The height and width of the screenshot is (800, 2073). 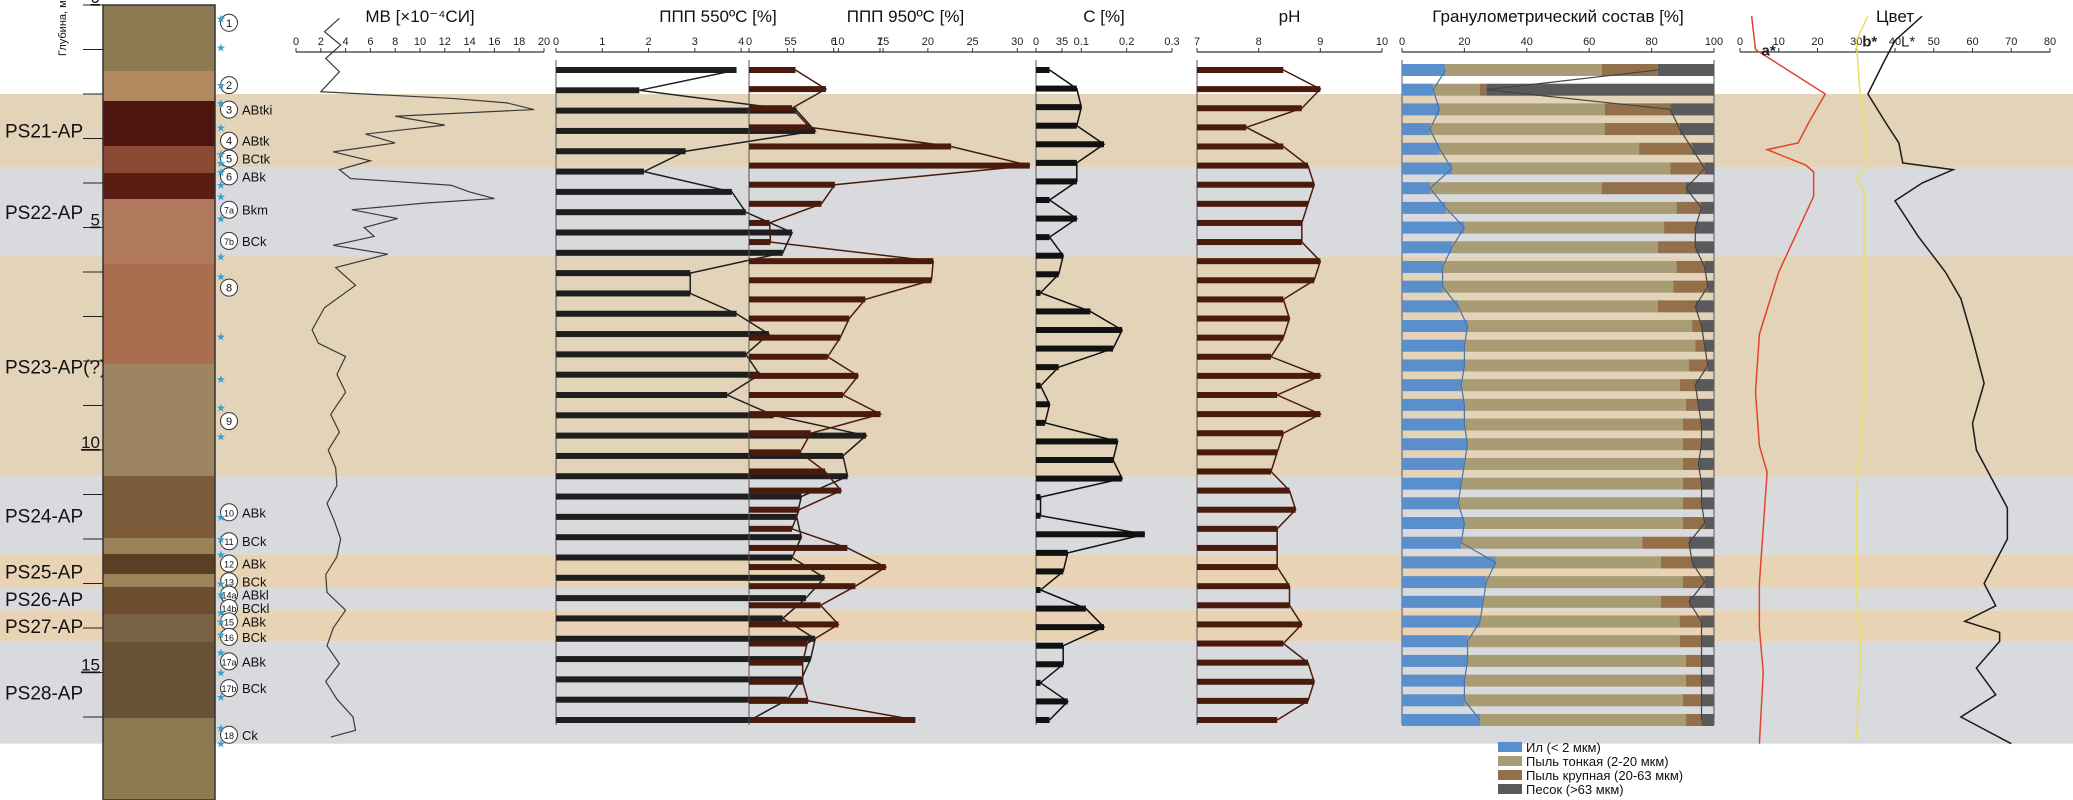 I want to click on legend-label: Ил (< 2 мкм), so click(x=1563, y=747).